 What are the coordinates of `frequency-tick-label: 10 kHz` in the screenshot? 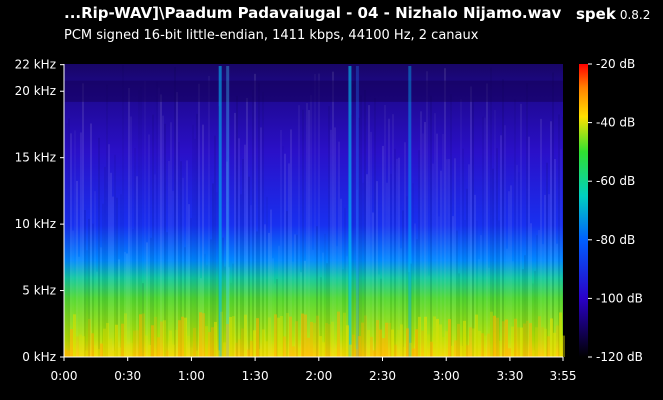 It's located at (35, 224).